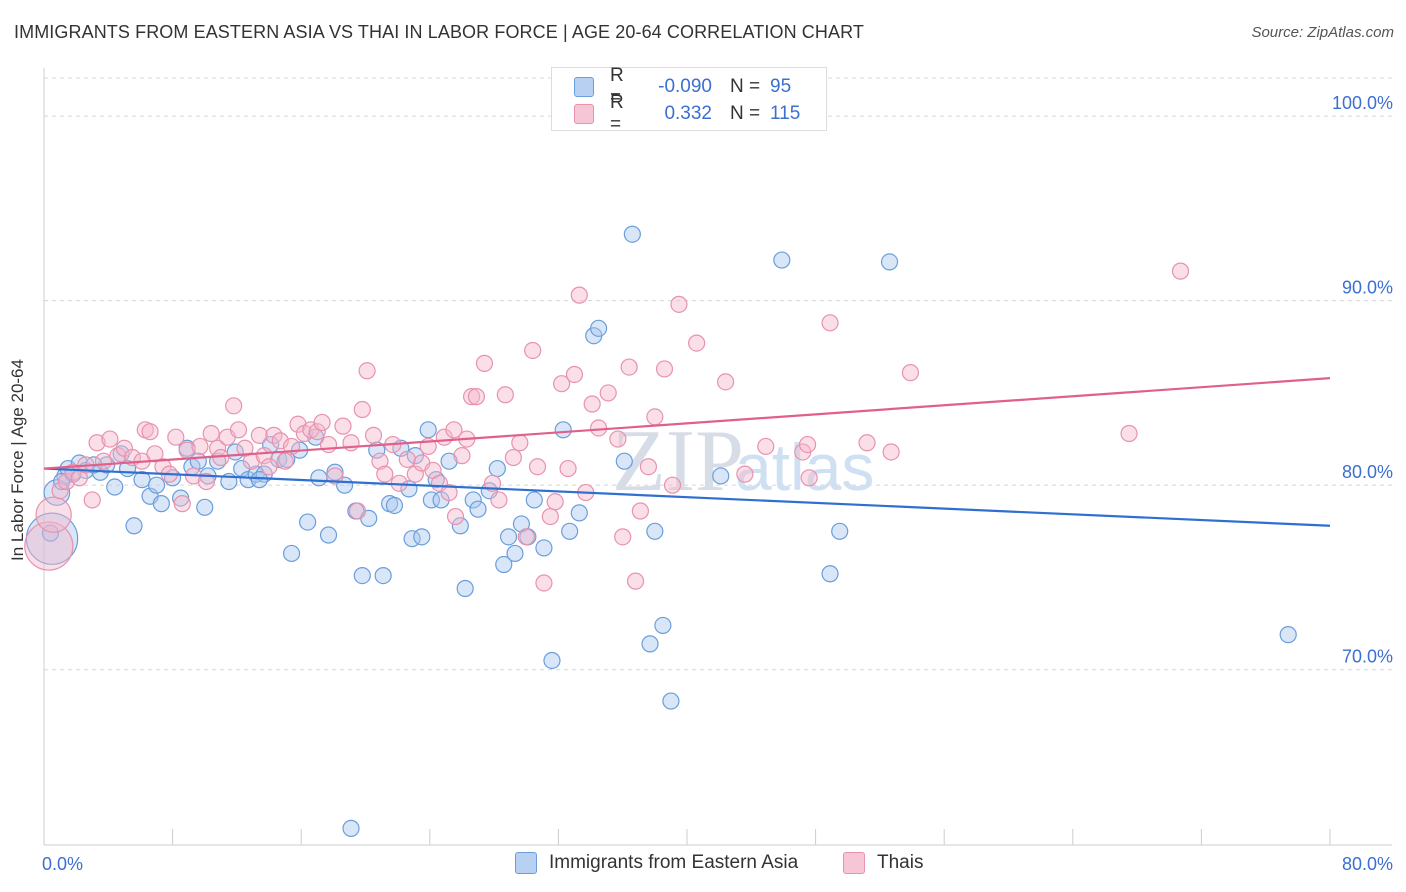 The image size is (1406, 892). I want to click on y-axis-label: In Labor Force | Age 20-64, so click(17, 460).